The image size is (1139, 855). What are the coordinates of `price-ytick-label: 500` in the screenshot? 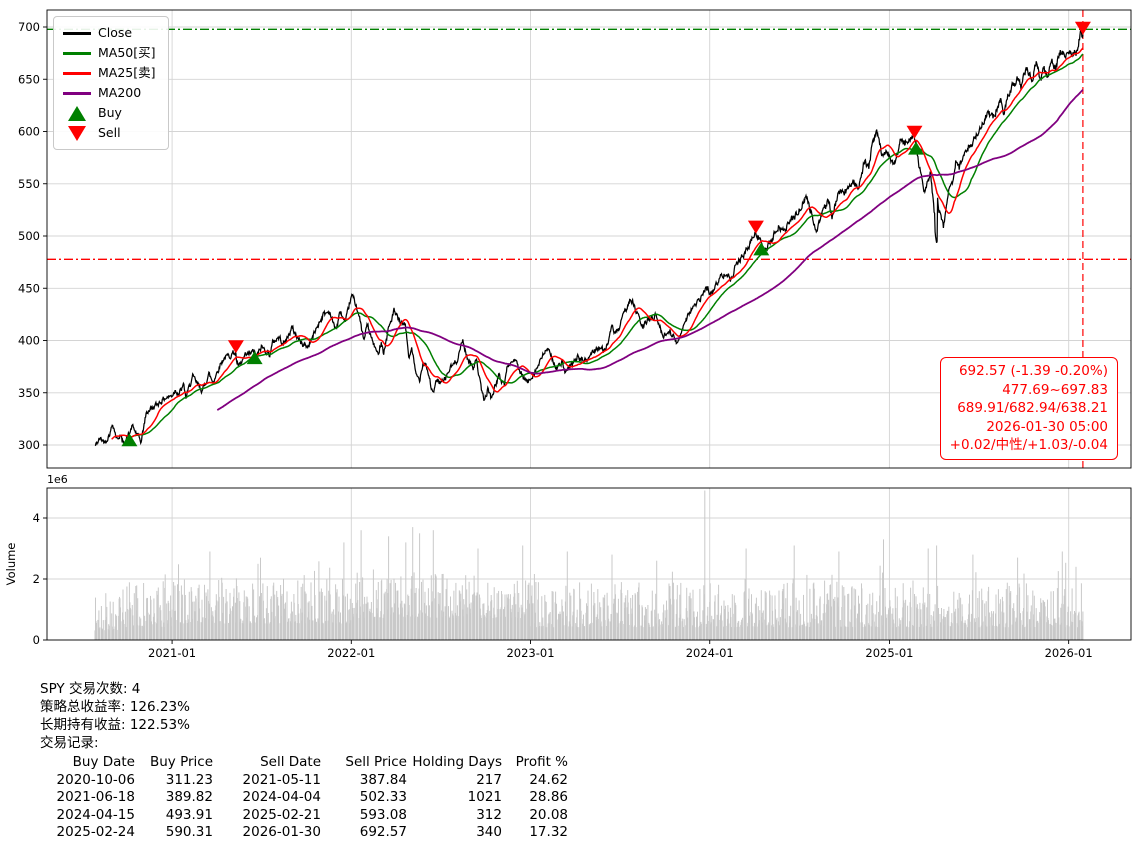 It's located at (29, 236).